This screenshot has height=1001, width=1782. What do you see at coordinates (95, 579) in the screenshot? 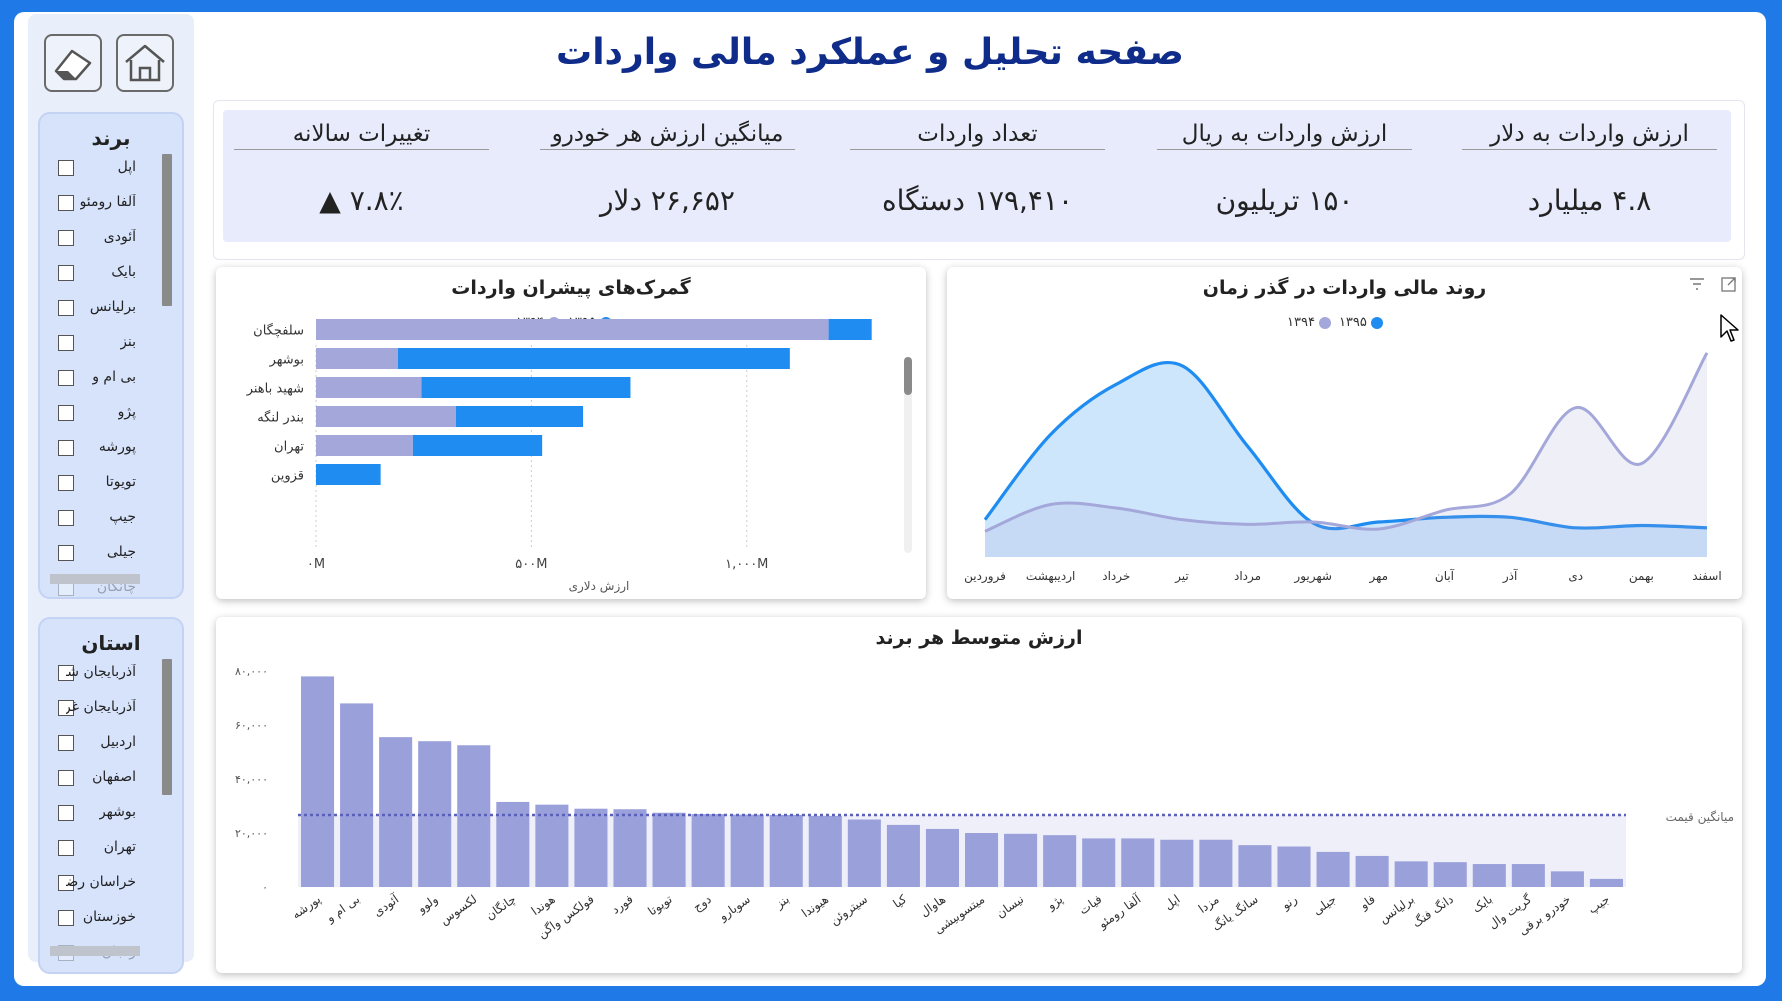
I see `brand-slicer-hscroll` at bounding box center [95, 579].